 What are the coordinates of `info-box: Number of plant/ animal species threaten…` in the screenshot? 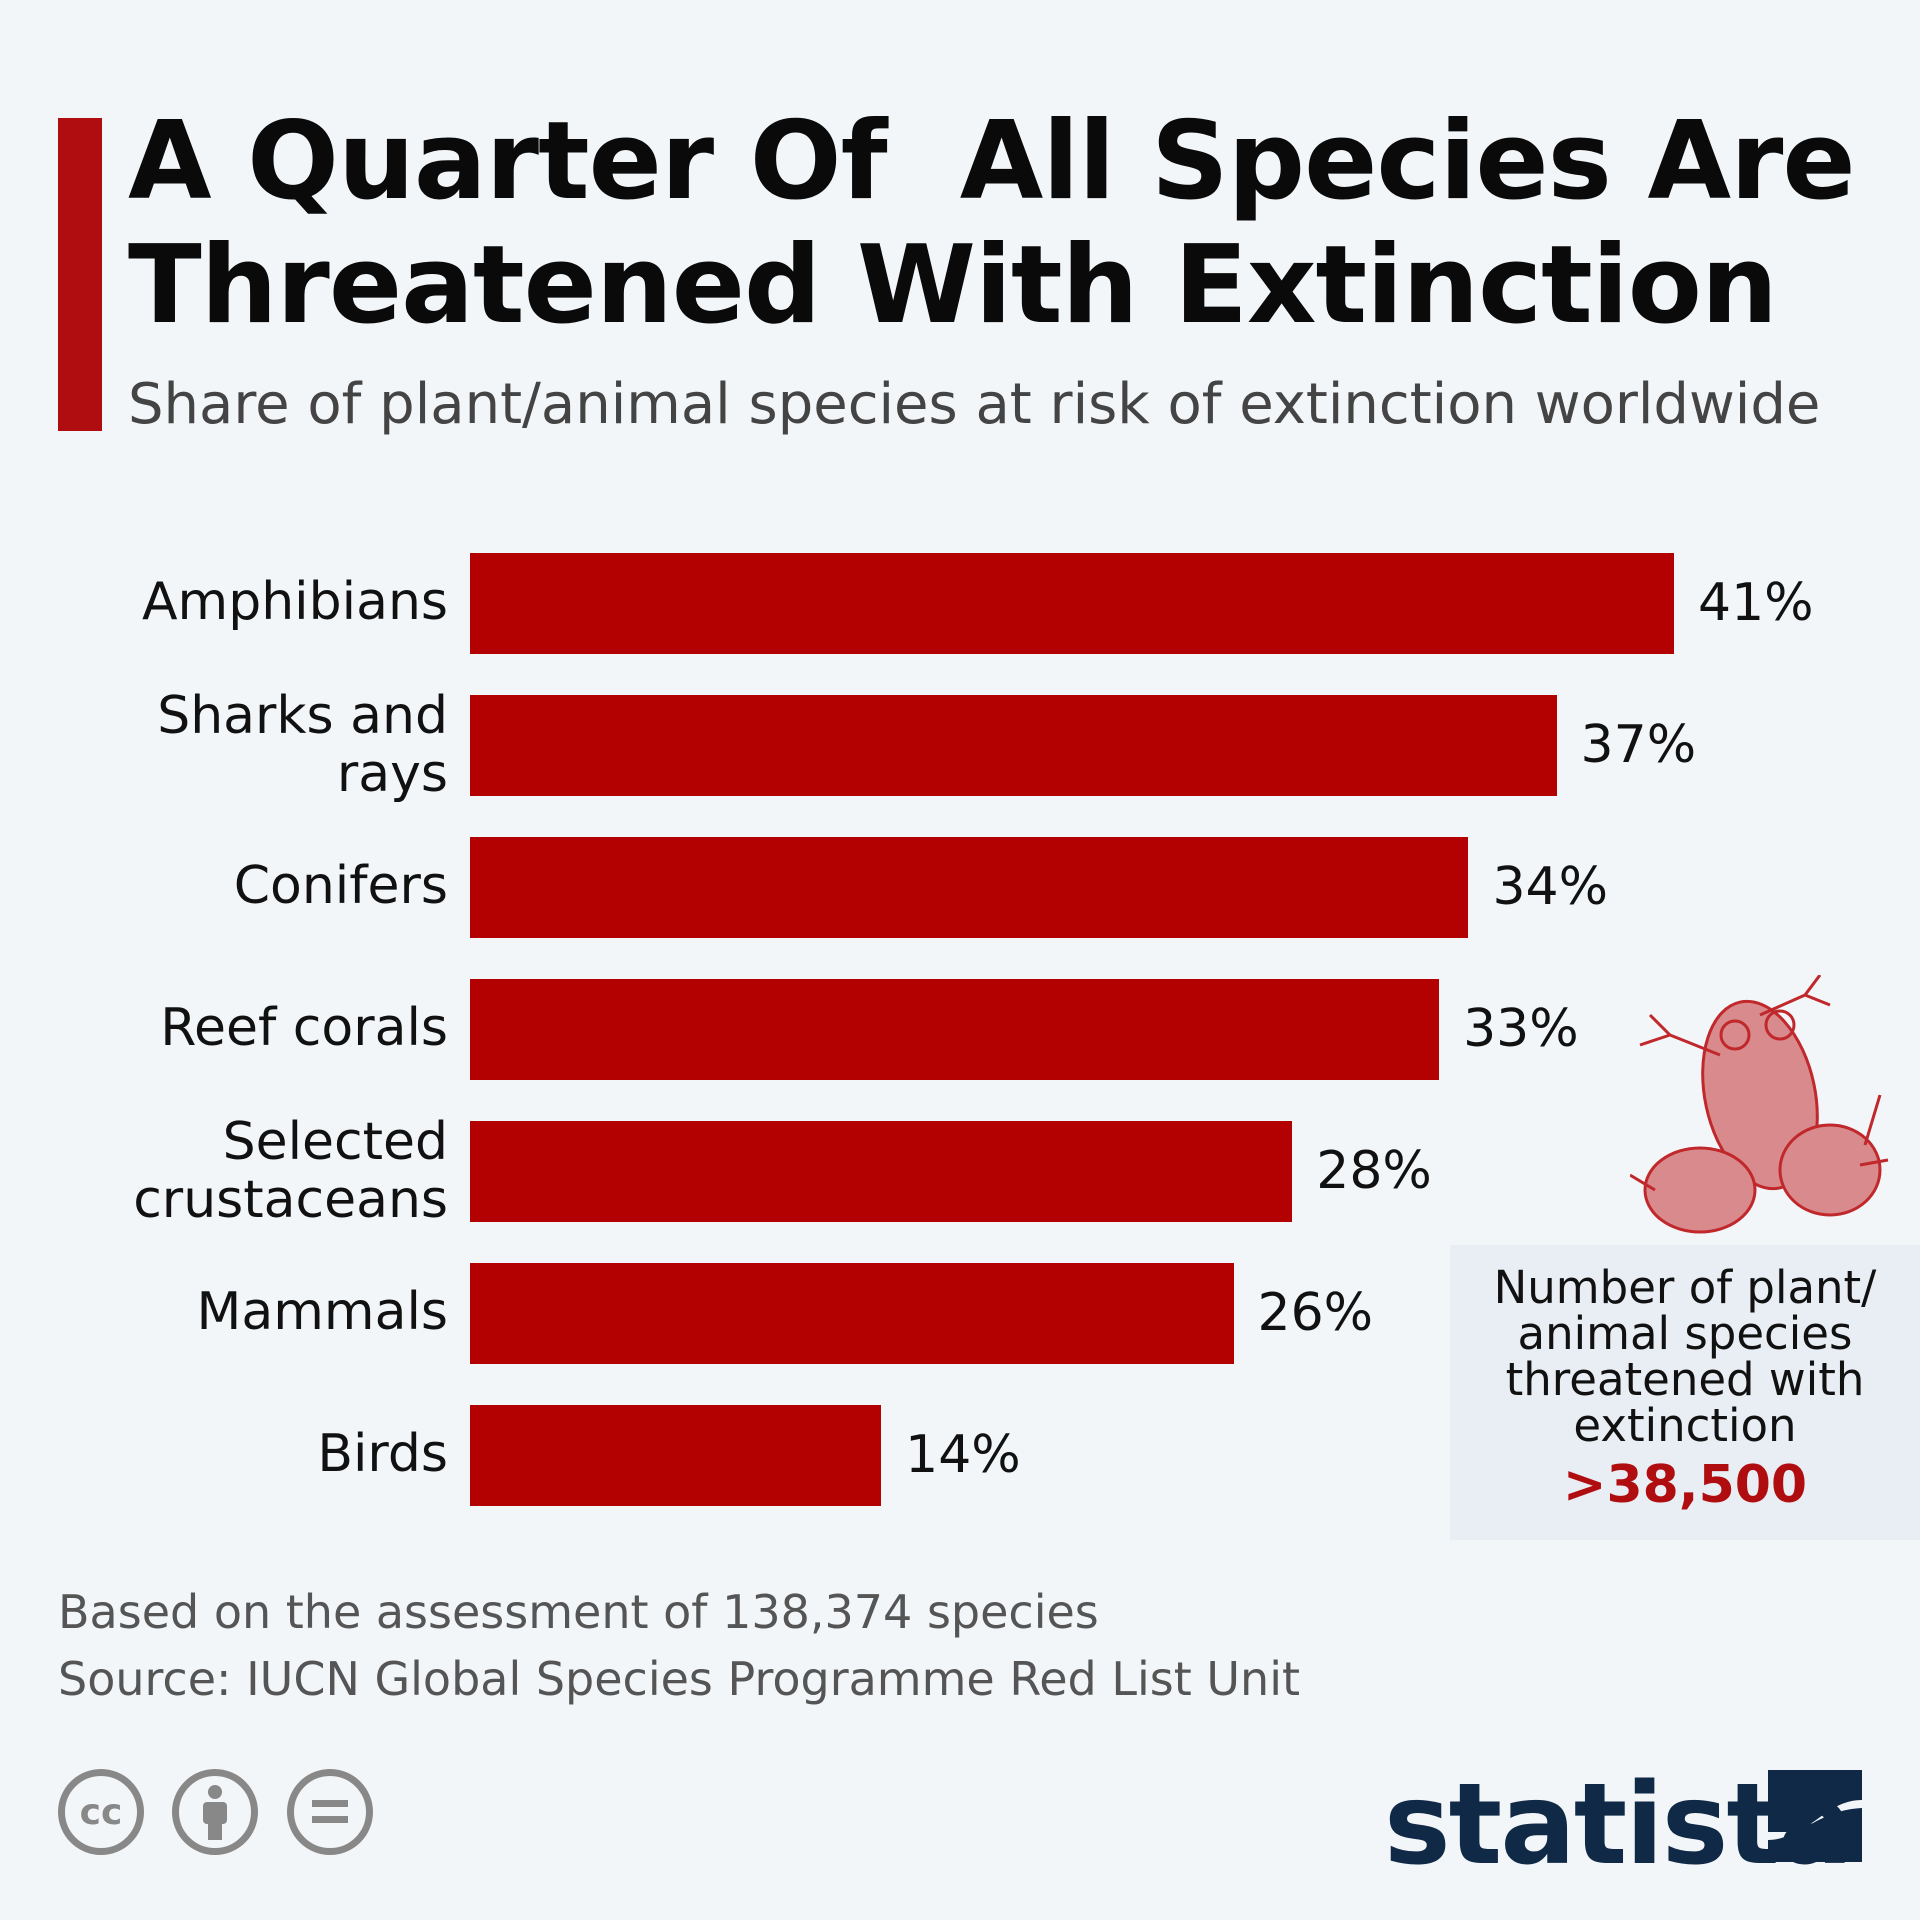 It's located at (1685, 1392).